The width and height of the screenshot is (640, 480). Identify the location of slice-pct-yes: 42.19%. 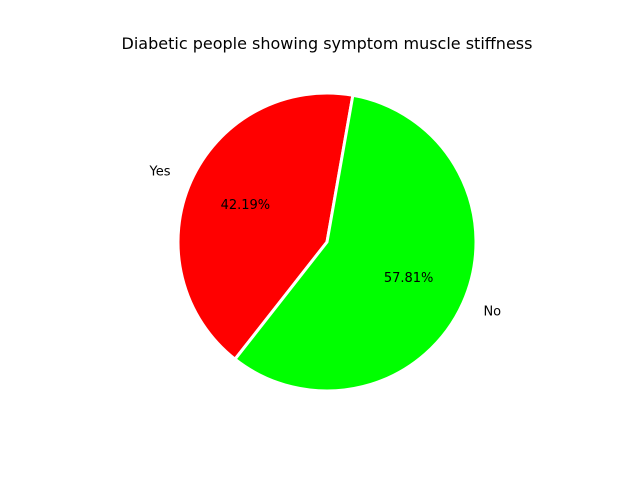
(246, 205).